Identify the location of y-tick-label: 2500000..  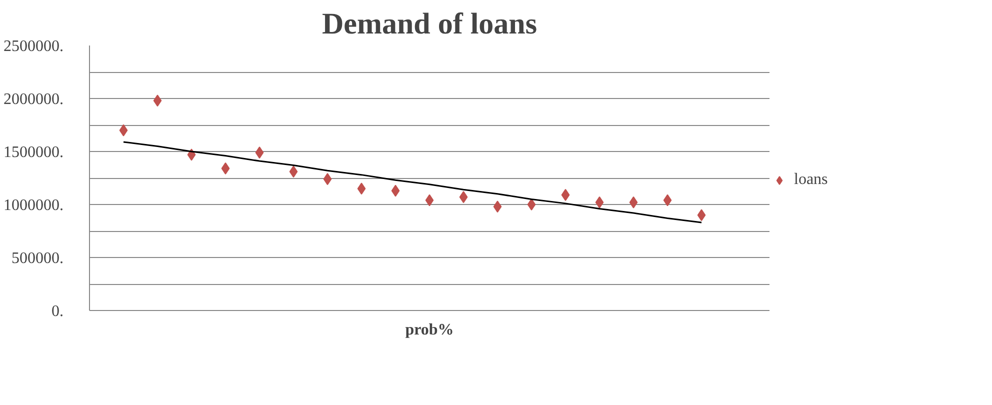
(34, 46).